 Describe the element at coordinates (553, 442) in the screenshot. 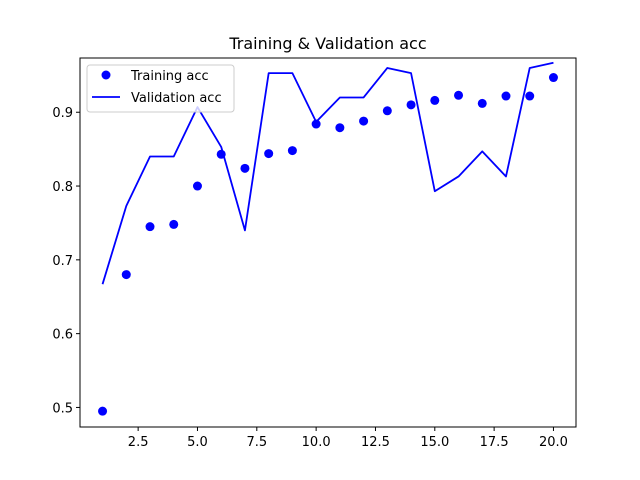

I see `x-tick-label-7: 20.0` at that location.